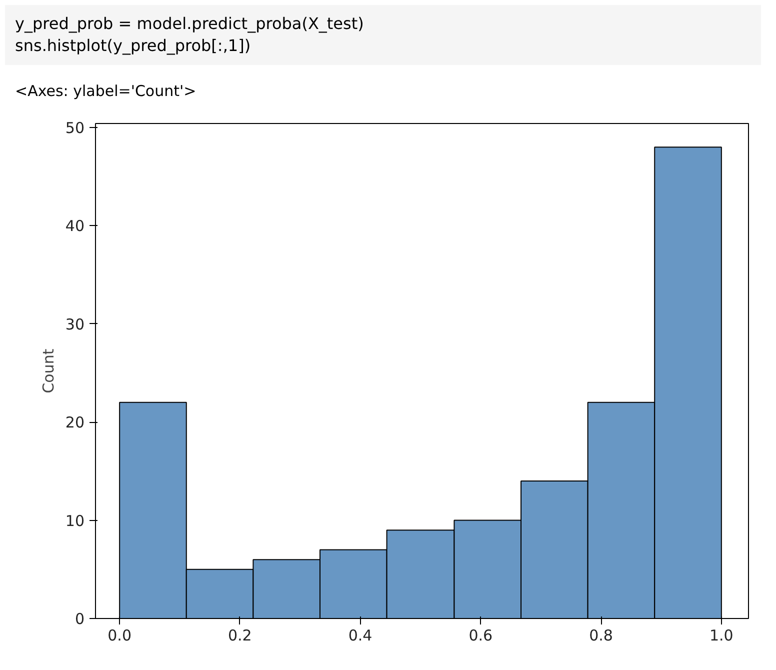  What do you see at coordinates (75, 423) in the screenshot?
I see `y-tick-label: 20` at bounding box center [75, 423].